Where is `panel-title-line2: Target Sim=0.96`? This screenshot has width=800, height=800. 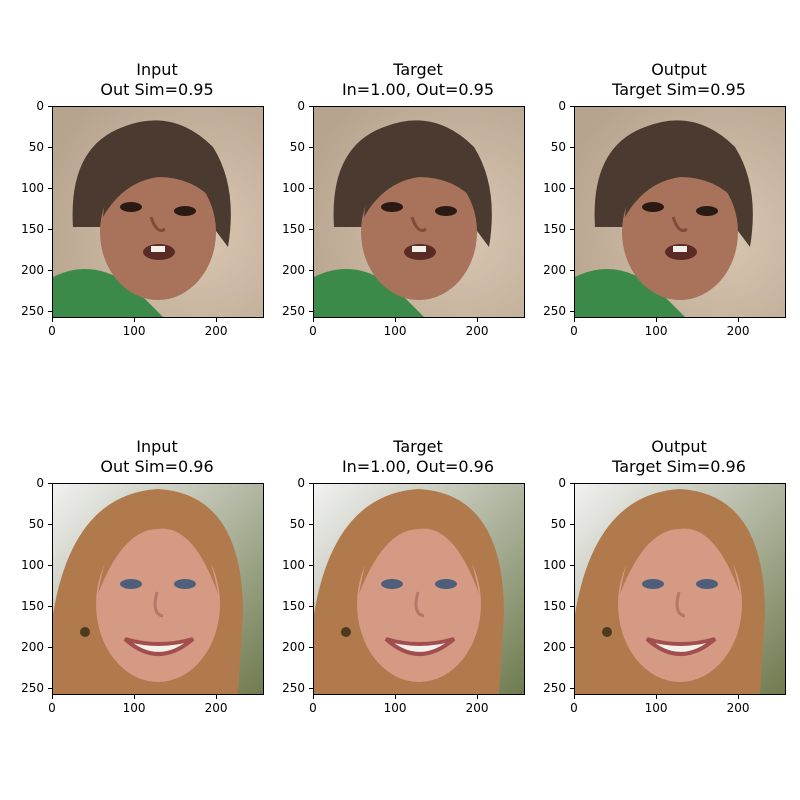 panel-title-line2: Target Sim=0.96 is located at coordinates (679, 466).